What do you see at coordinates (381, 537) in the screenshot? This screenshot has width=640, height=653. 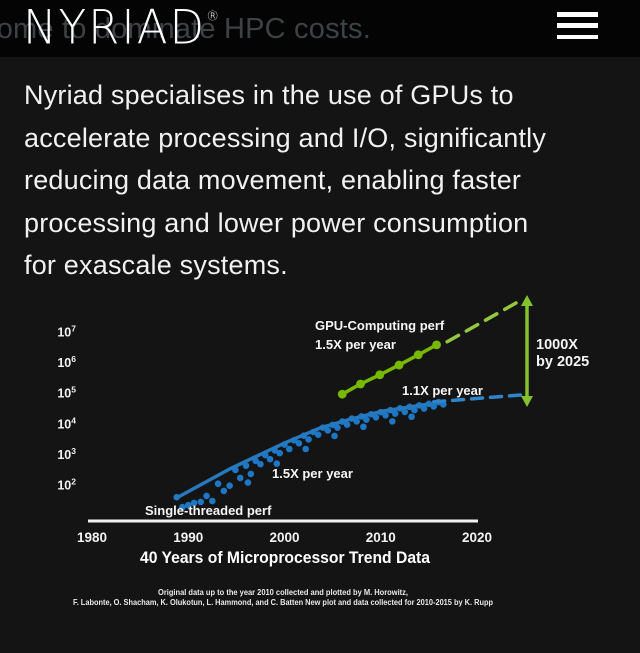 I see `x-tick-label: 2010` at bounding box center [381, 537].